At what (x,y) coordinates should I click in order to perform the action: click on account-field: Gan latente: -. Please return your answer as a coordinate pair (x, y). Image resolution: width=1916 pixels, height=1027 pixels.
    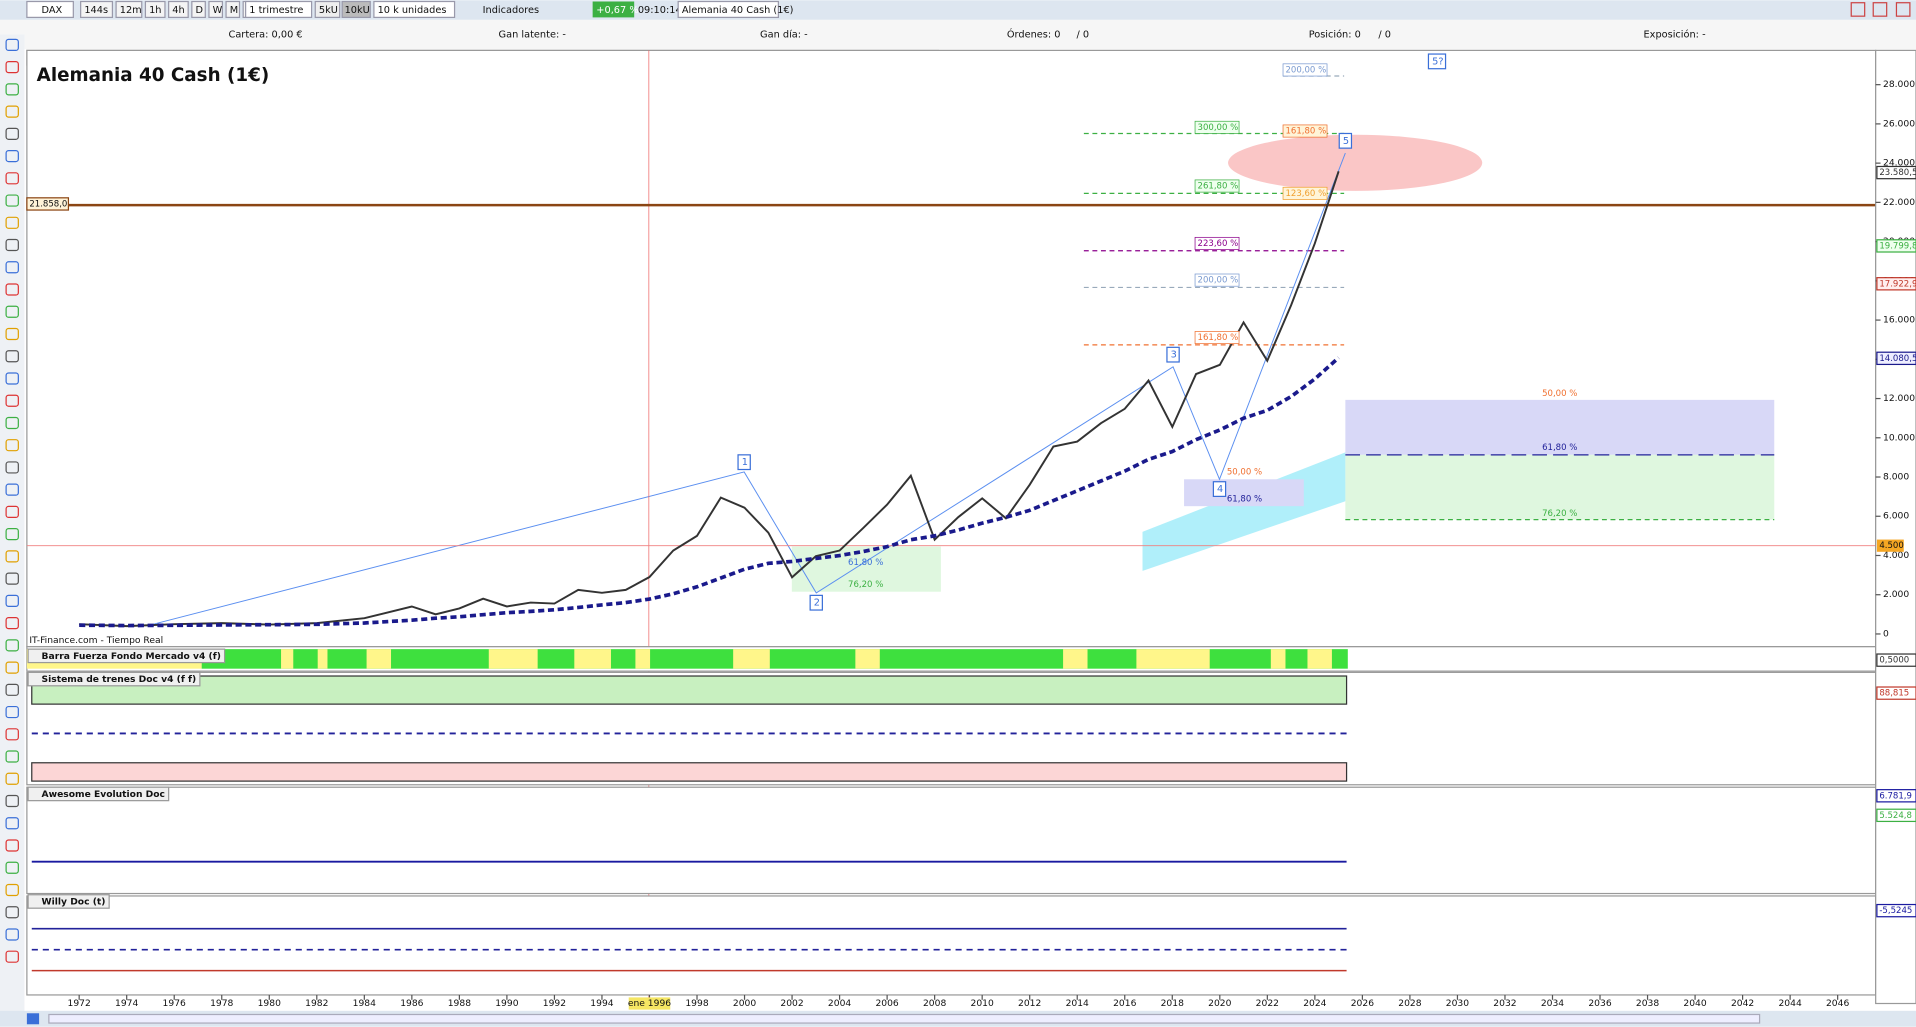
    Looking at the image, I should click on (533, 34).